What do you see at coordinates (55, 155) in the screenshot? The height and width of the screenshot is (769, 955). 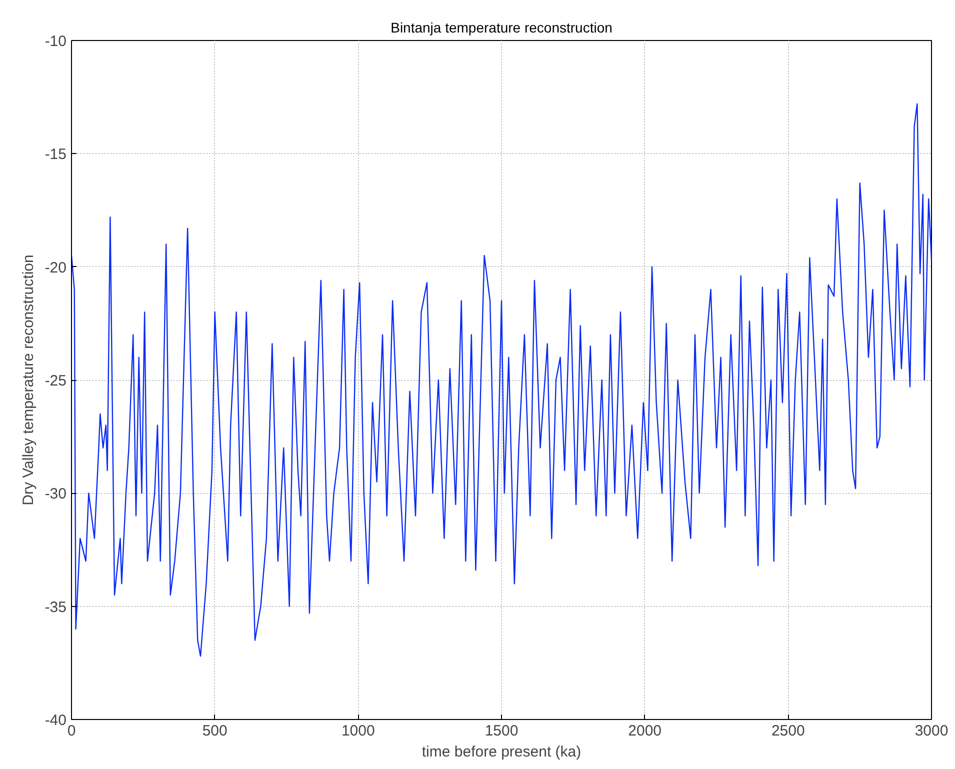 I see `y-tick-label: -15` at bounding box center [55, 155].